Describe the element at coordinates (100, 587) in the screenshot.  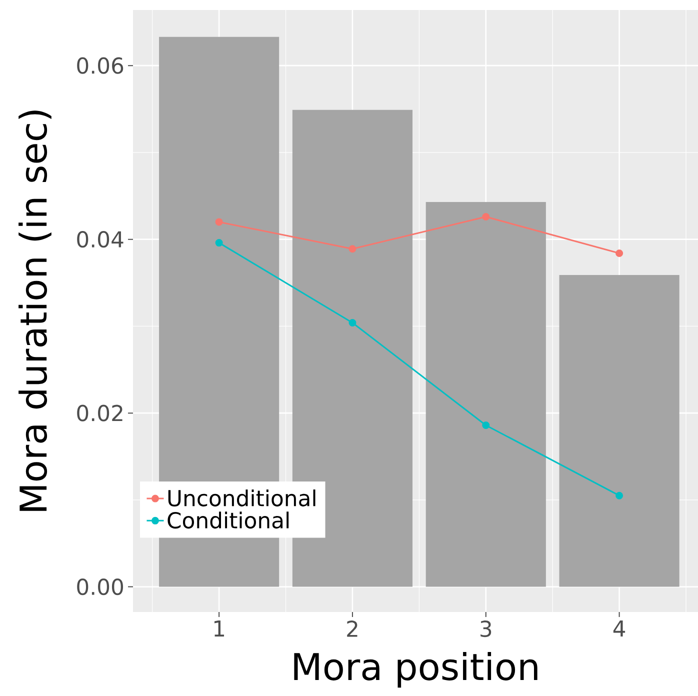
I see `y-tick-label: 0.00` at that location.